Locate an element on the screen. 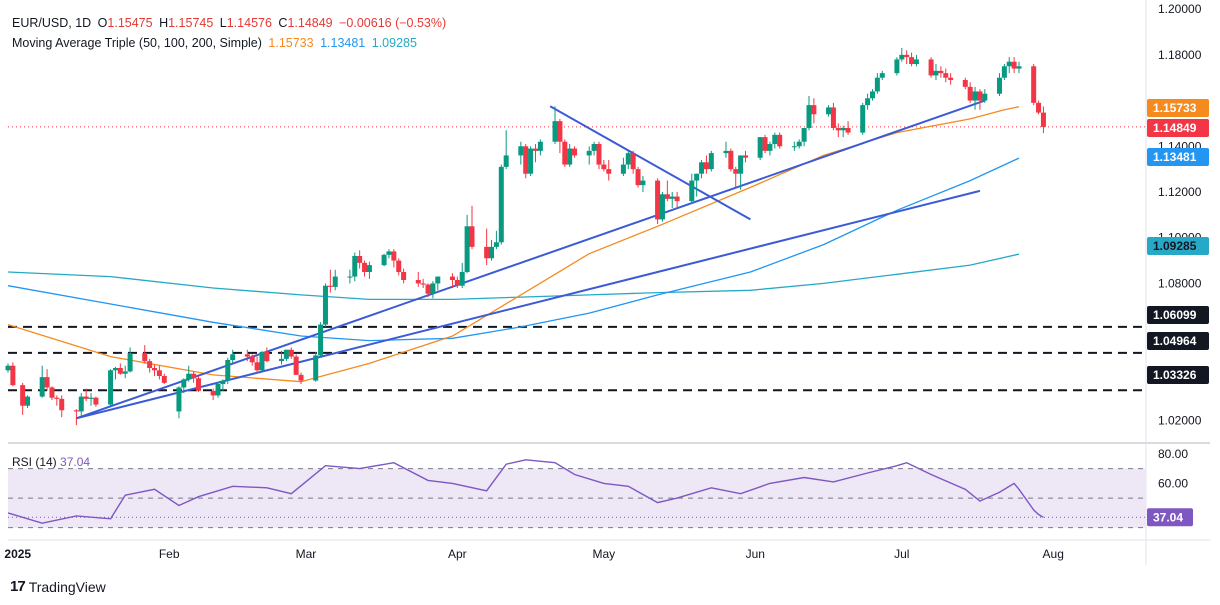 This screenshot has width=1220, height=605. brand: 17 TradingView is located at coordinates (58, 586).